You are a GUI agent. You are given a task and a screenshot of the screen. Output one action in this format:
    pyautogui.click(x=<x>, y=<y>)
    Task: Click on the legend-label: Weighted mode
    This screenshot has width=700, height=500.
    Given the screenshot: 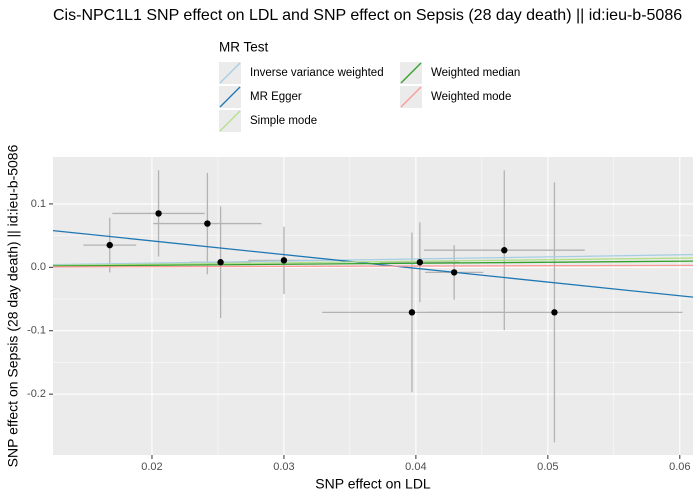 What is the action you would take?
    pyautogui.click(x=471, y=97)
    